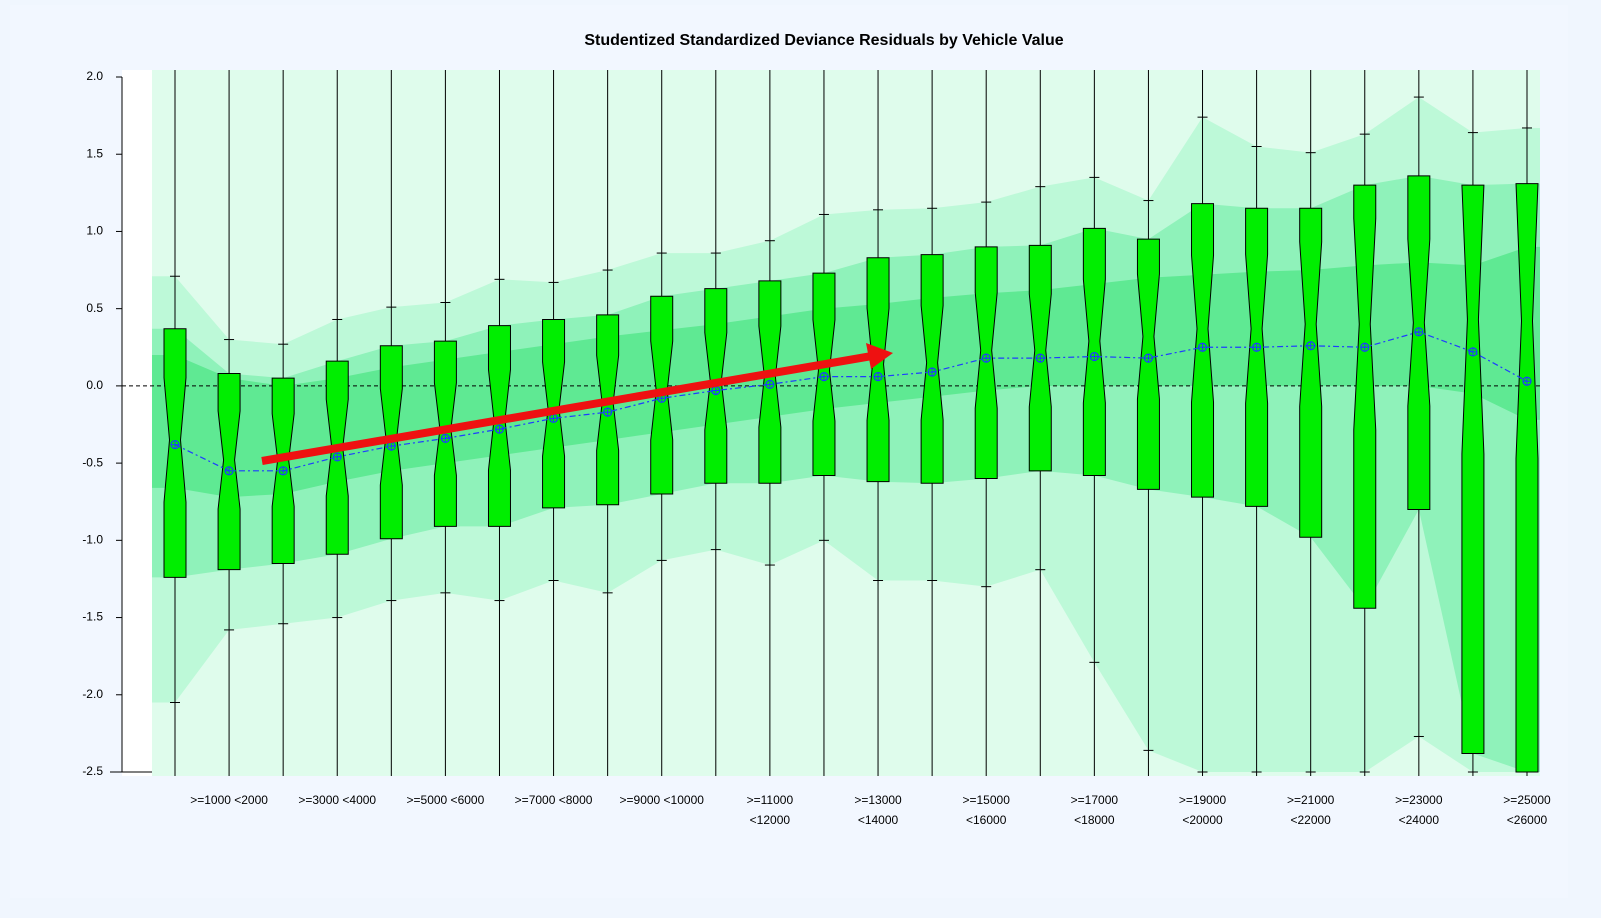  I want to click on x-tick-label: >=7000 <8000, so click(553, 800).